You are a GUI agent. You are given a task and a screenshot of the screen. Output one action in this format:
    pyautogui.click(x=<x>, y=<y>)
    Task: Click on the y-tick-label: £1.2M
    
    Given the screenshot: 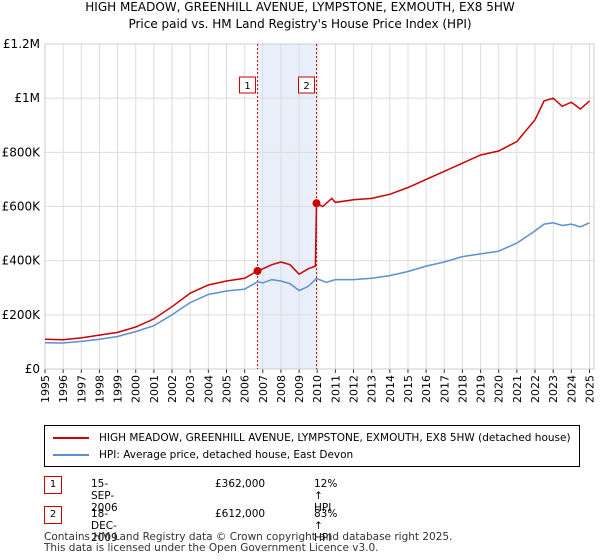 What is the action you would take?
    pyautogui.click(x=21, y=44)
    